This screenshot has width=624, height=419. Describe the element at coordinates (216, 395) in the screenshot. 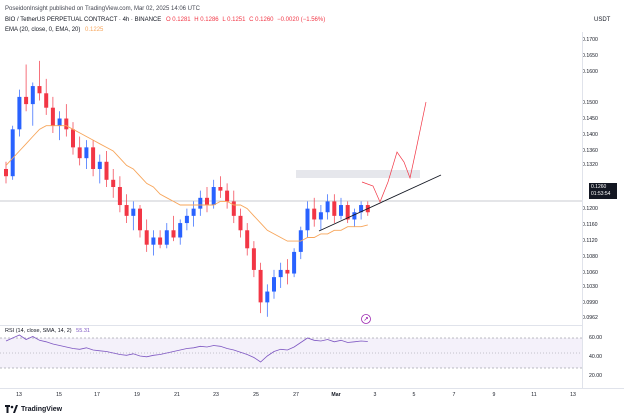

I see `date-tick: 23` at that location.